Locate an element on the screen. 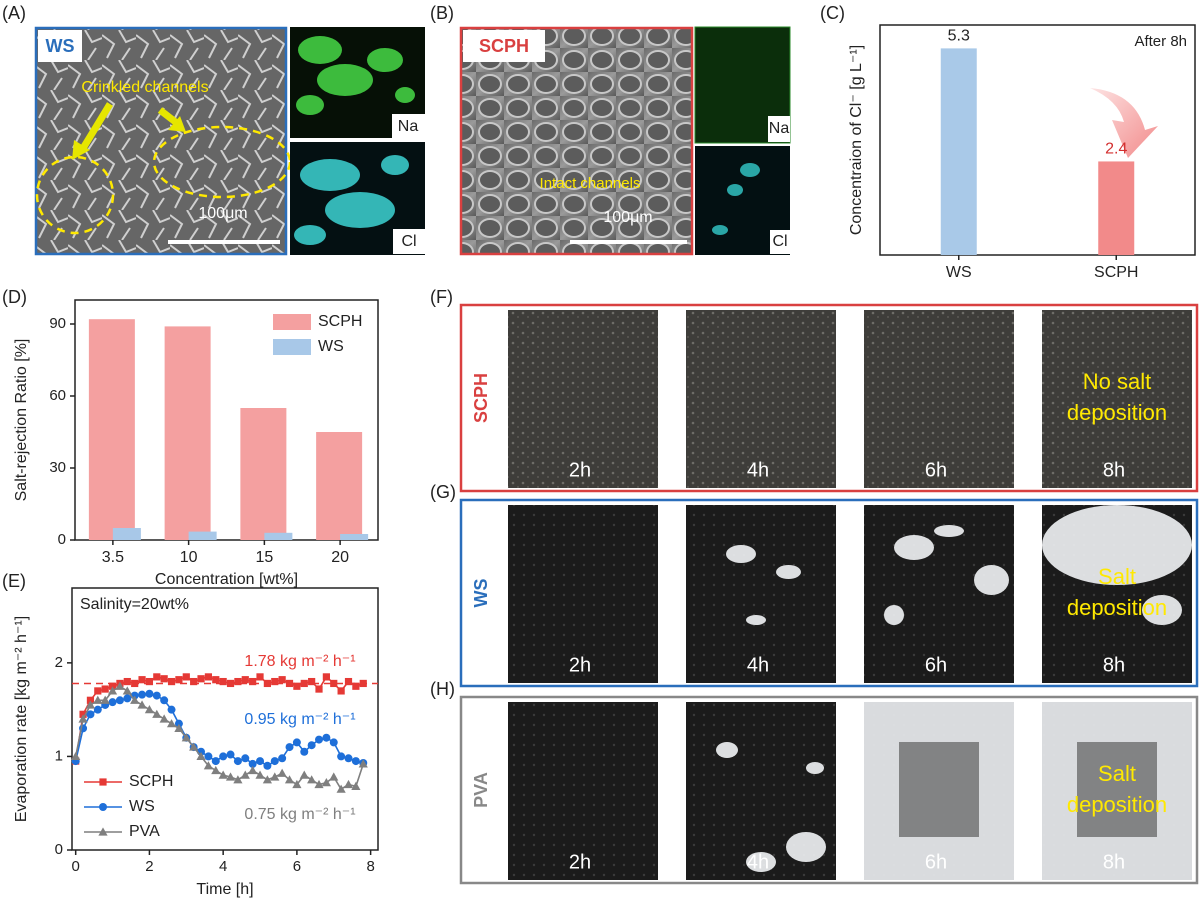  panel-label: (A) is located at coordinates (14, 13).